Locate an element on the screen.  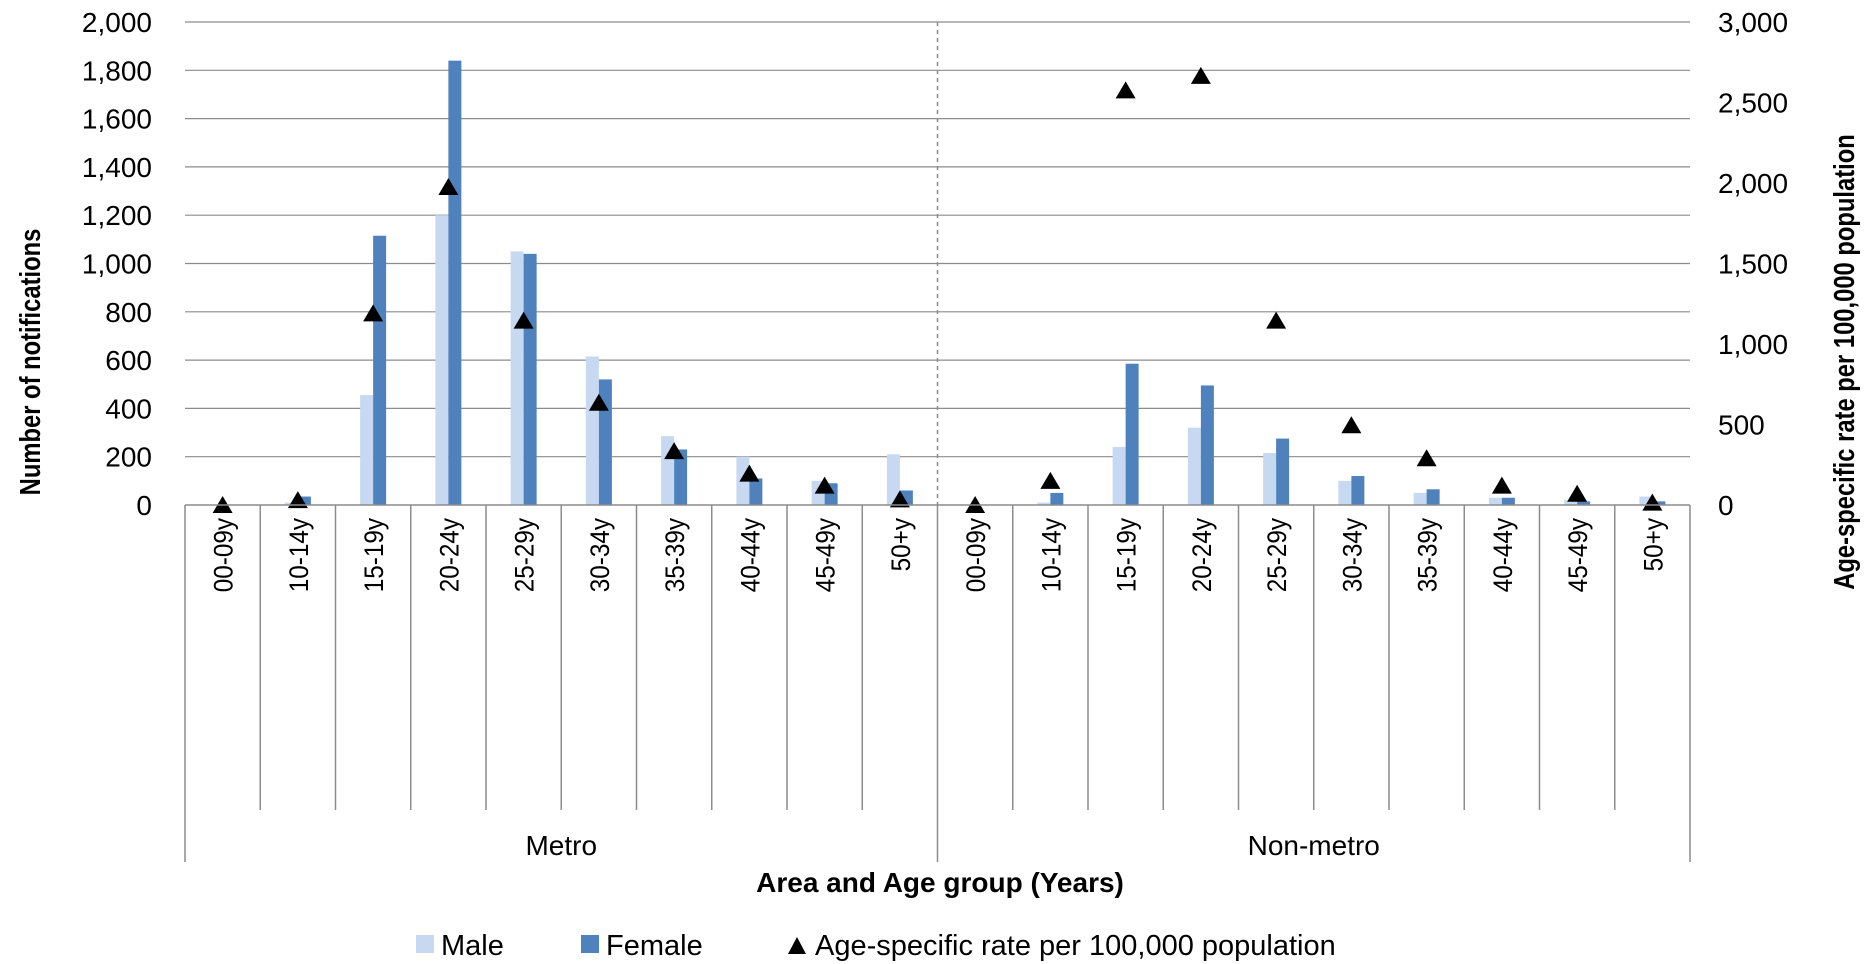
group-labels: Metro Non-metro is located at coordinates (952, 845).